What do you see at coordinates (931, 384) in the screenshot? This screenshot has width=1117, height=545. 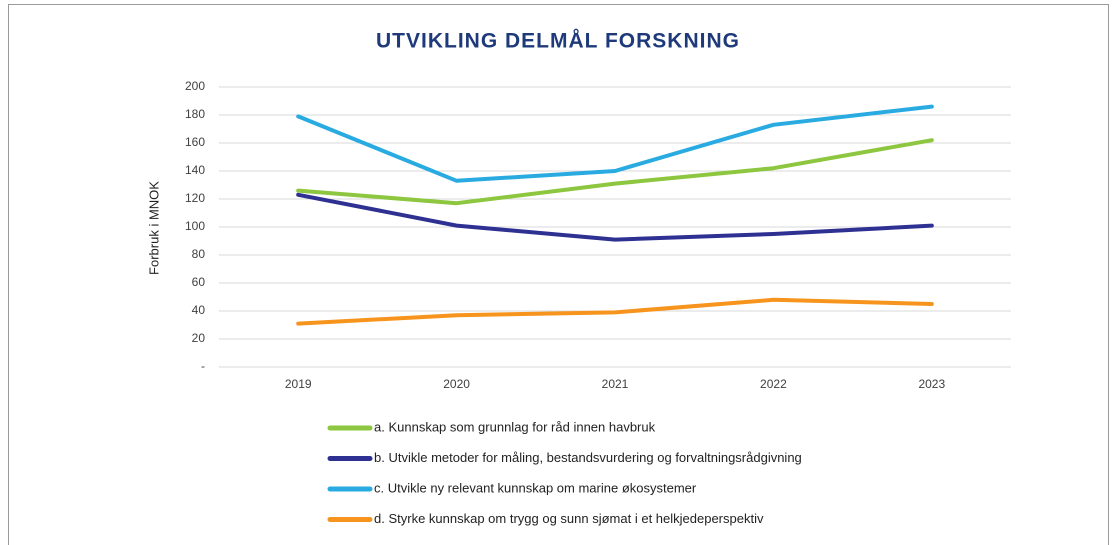 I see `x-tick-label: 2023` at bounding box center [931, 384].